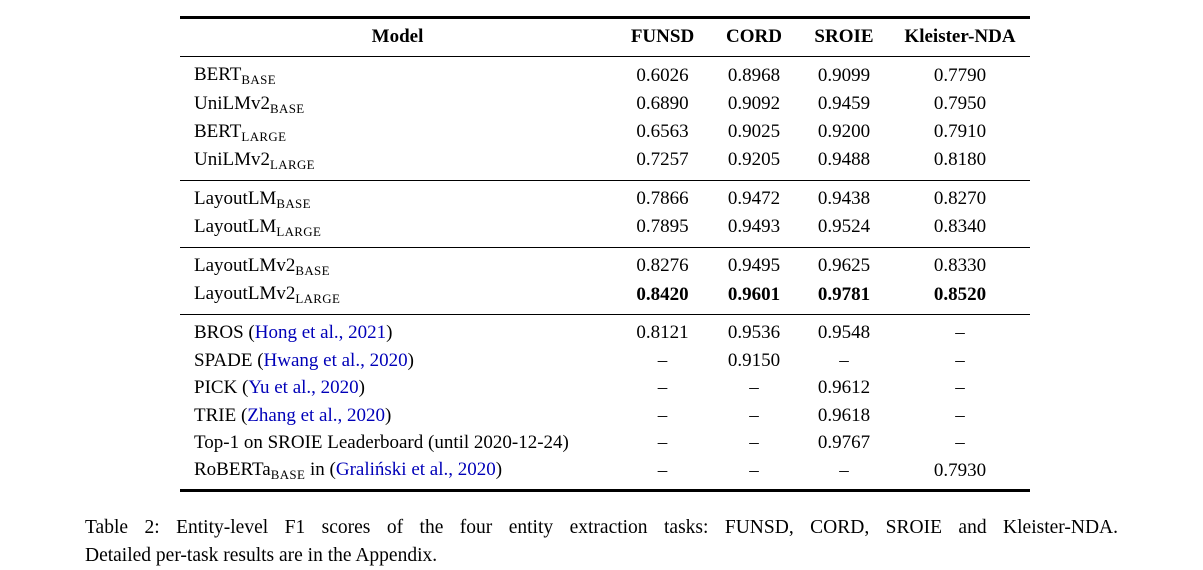  Describe the element at coordinates (397, 264) in the screenshot. I see `model-cell: LayoutLMv2BASE` at that location.